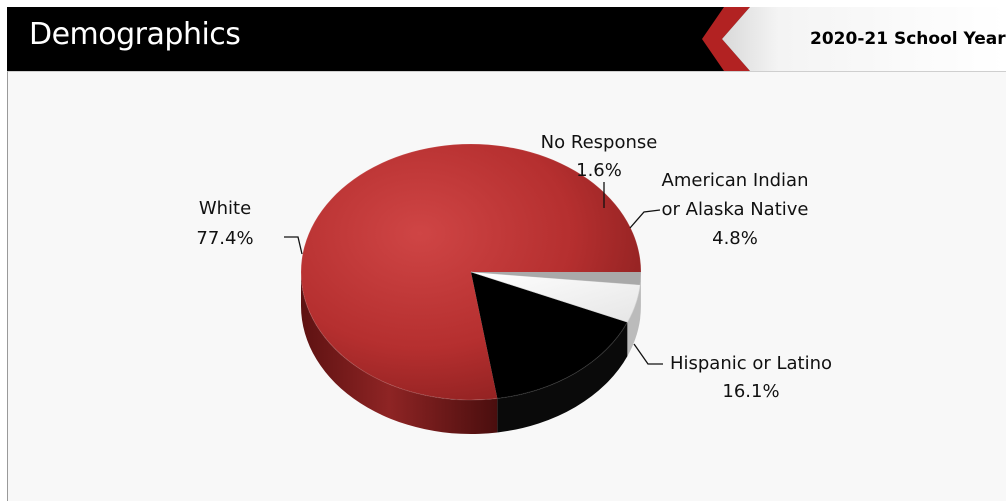 Image resolution: width=1006 pixels, height=502 pixels. I want to click on school-year-tab, so click(854, 39).